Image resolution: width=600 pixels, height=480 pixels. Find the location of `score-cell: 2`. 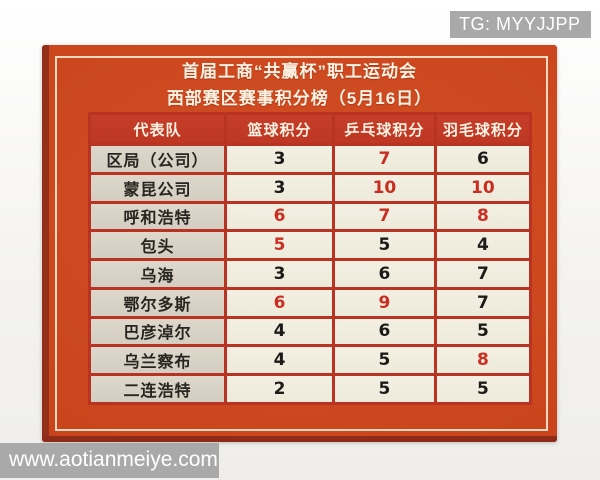

score-cell: 2 is located at coordinates (279, 389).